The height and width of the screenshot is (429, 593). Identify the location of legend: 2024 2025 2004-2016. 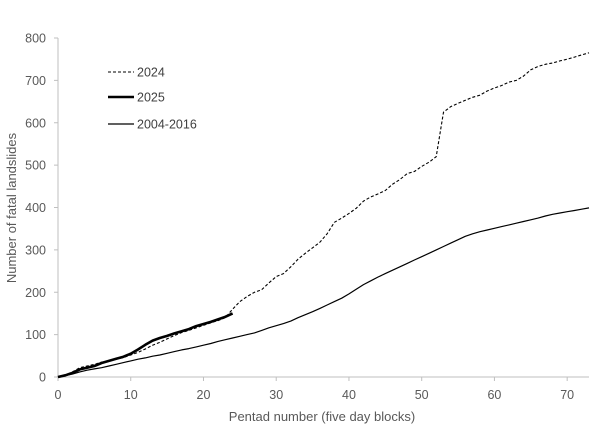
(152, 99).